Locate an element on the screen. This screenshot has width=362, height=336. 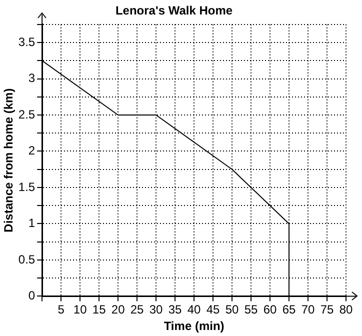
x-tick-label: 70 is located at coordinates (308, 309).